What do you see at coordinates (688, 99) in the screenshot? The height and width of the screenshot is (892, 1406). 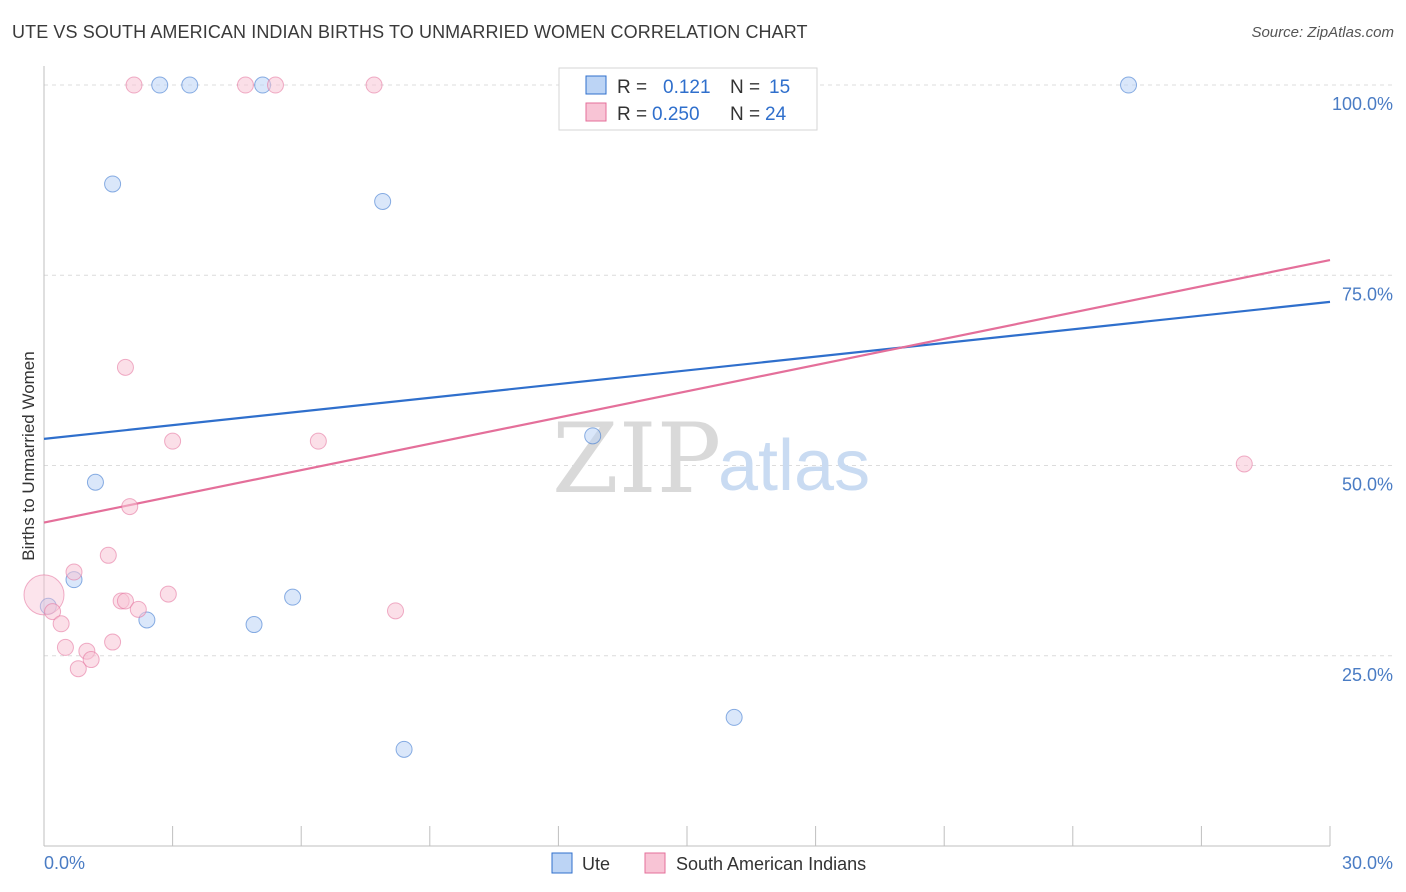 I see `legend: R = 0.121 N = 15 R = 0.250 N = 24` at bounding box center [688, 99].